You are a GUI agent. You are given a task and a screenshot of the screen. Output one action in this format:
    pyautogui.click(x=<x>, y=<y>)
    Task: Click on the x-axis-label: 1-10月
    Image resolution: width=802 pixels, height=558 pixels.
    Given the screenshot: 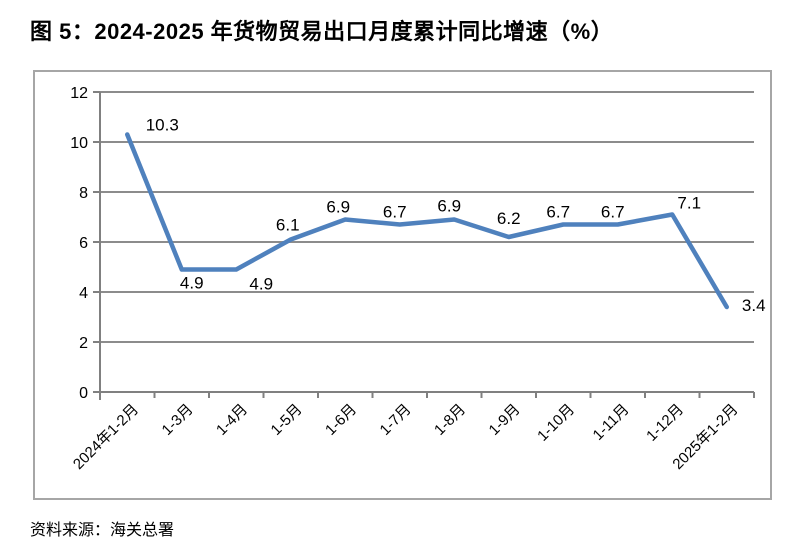 What is the action you would take?
    pyautogui.click(x=556, y=423)
    